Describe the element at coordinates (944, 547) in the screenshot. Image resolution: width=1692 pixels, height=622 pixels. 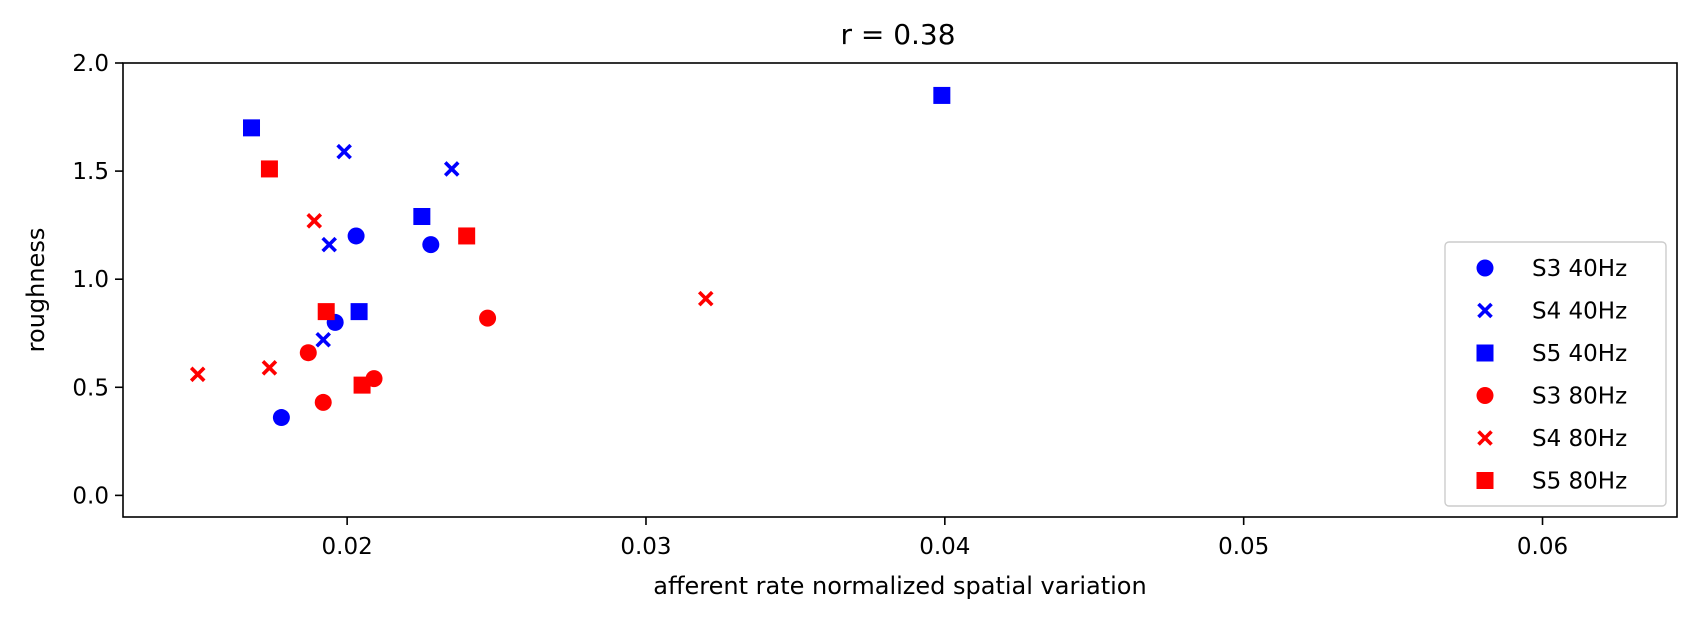
I see `x-tick-label: 0.04` at that location.